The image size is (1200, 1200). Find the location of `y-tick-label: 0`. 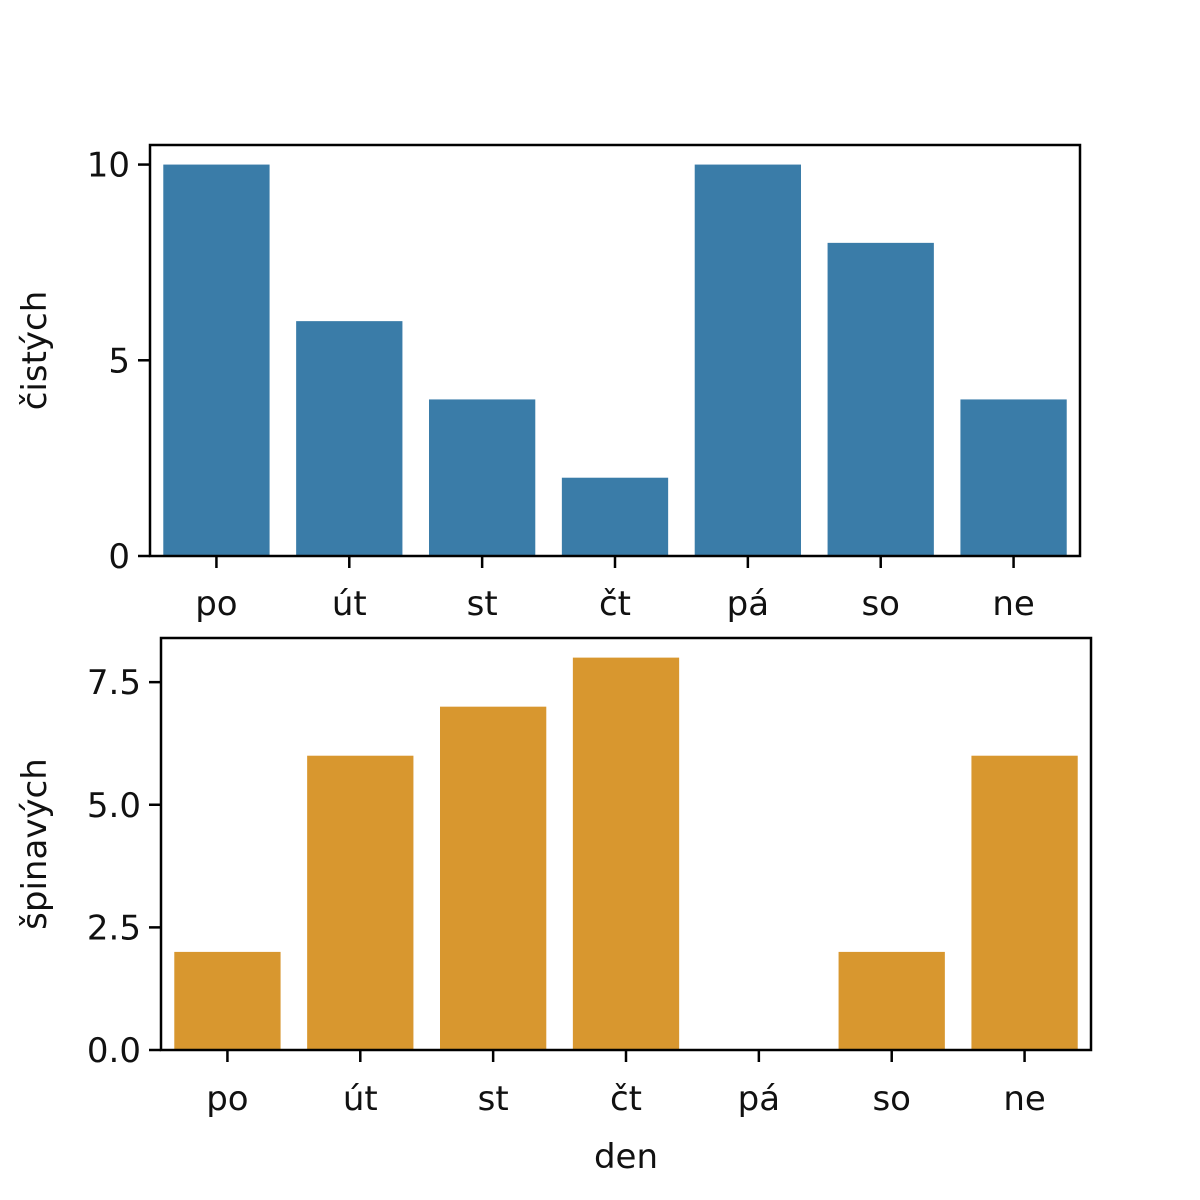

y-tick-label: 0 is located at coordinates (119, 557).